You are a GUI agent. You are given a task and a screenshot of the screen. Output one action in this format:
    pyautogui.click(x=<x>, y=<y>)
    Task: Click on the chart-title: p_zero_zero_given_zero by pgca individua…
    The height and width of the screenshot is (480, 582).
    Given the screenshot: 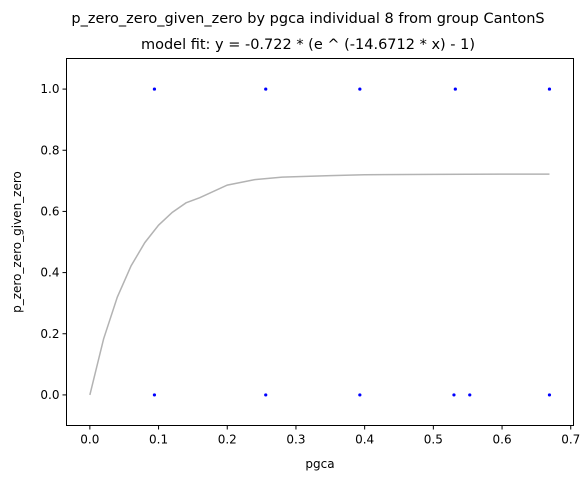 What is the action you would take?
    pyautogui.click(x=307, y=19)
    